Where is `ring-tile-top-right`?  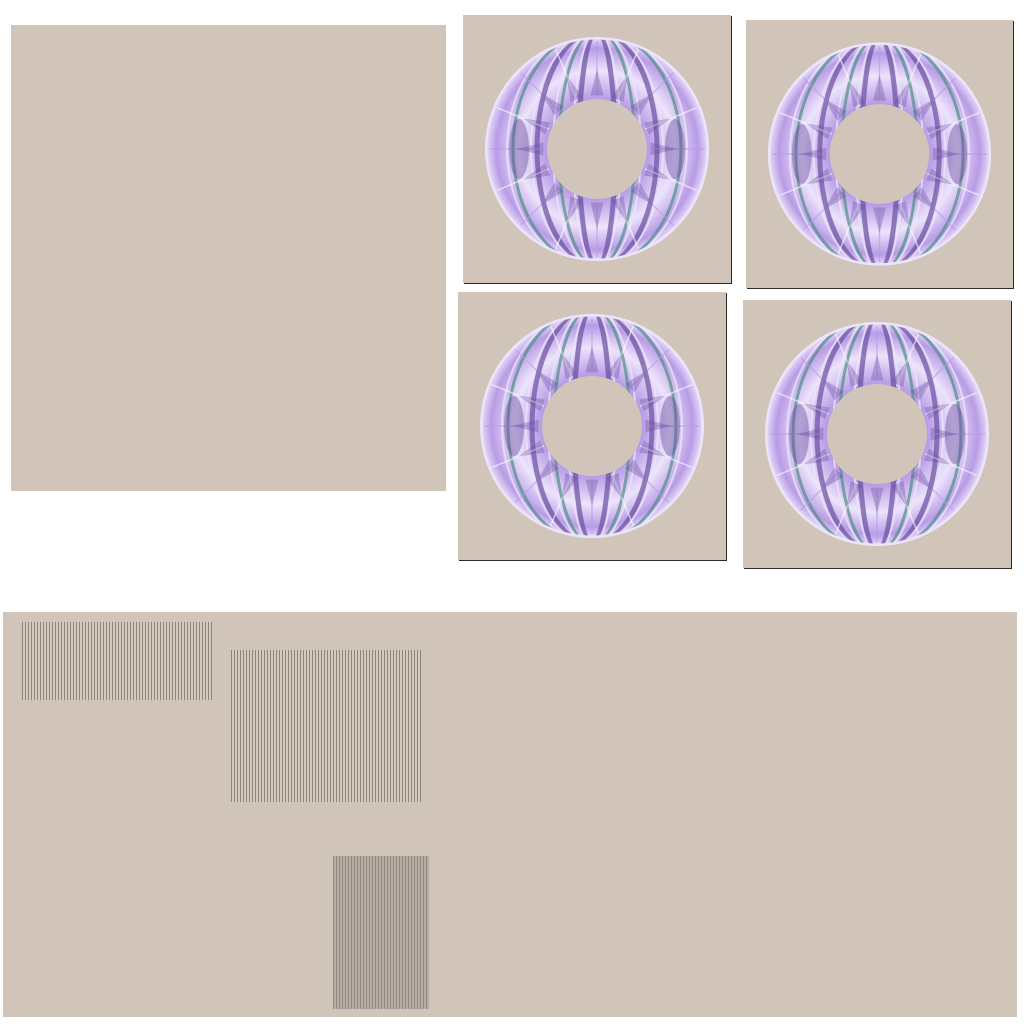 ring-tile-top-right is located at coordinates (879, 154).